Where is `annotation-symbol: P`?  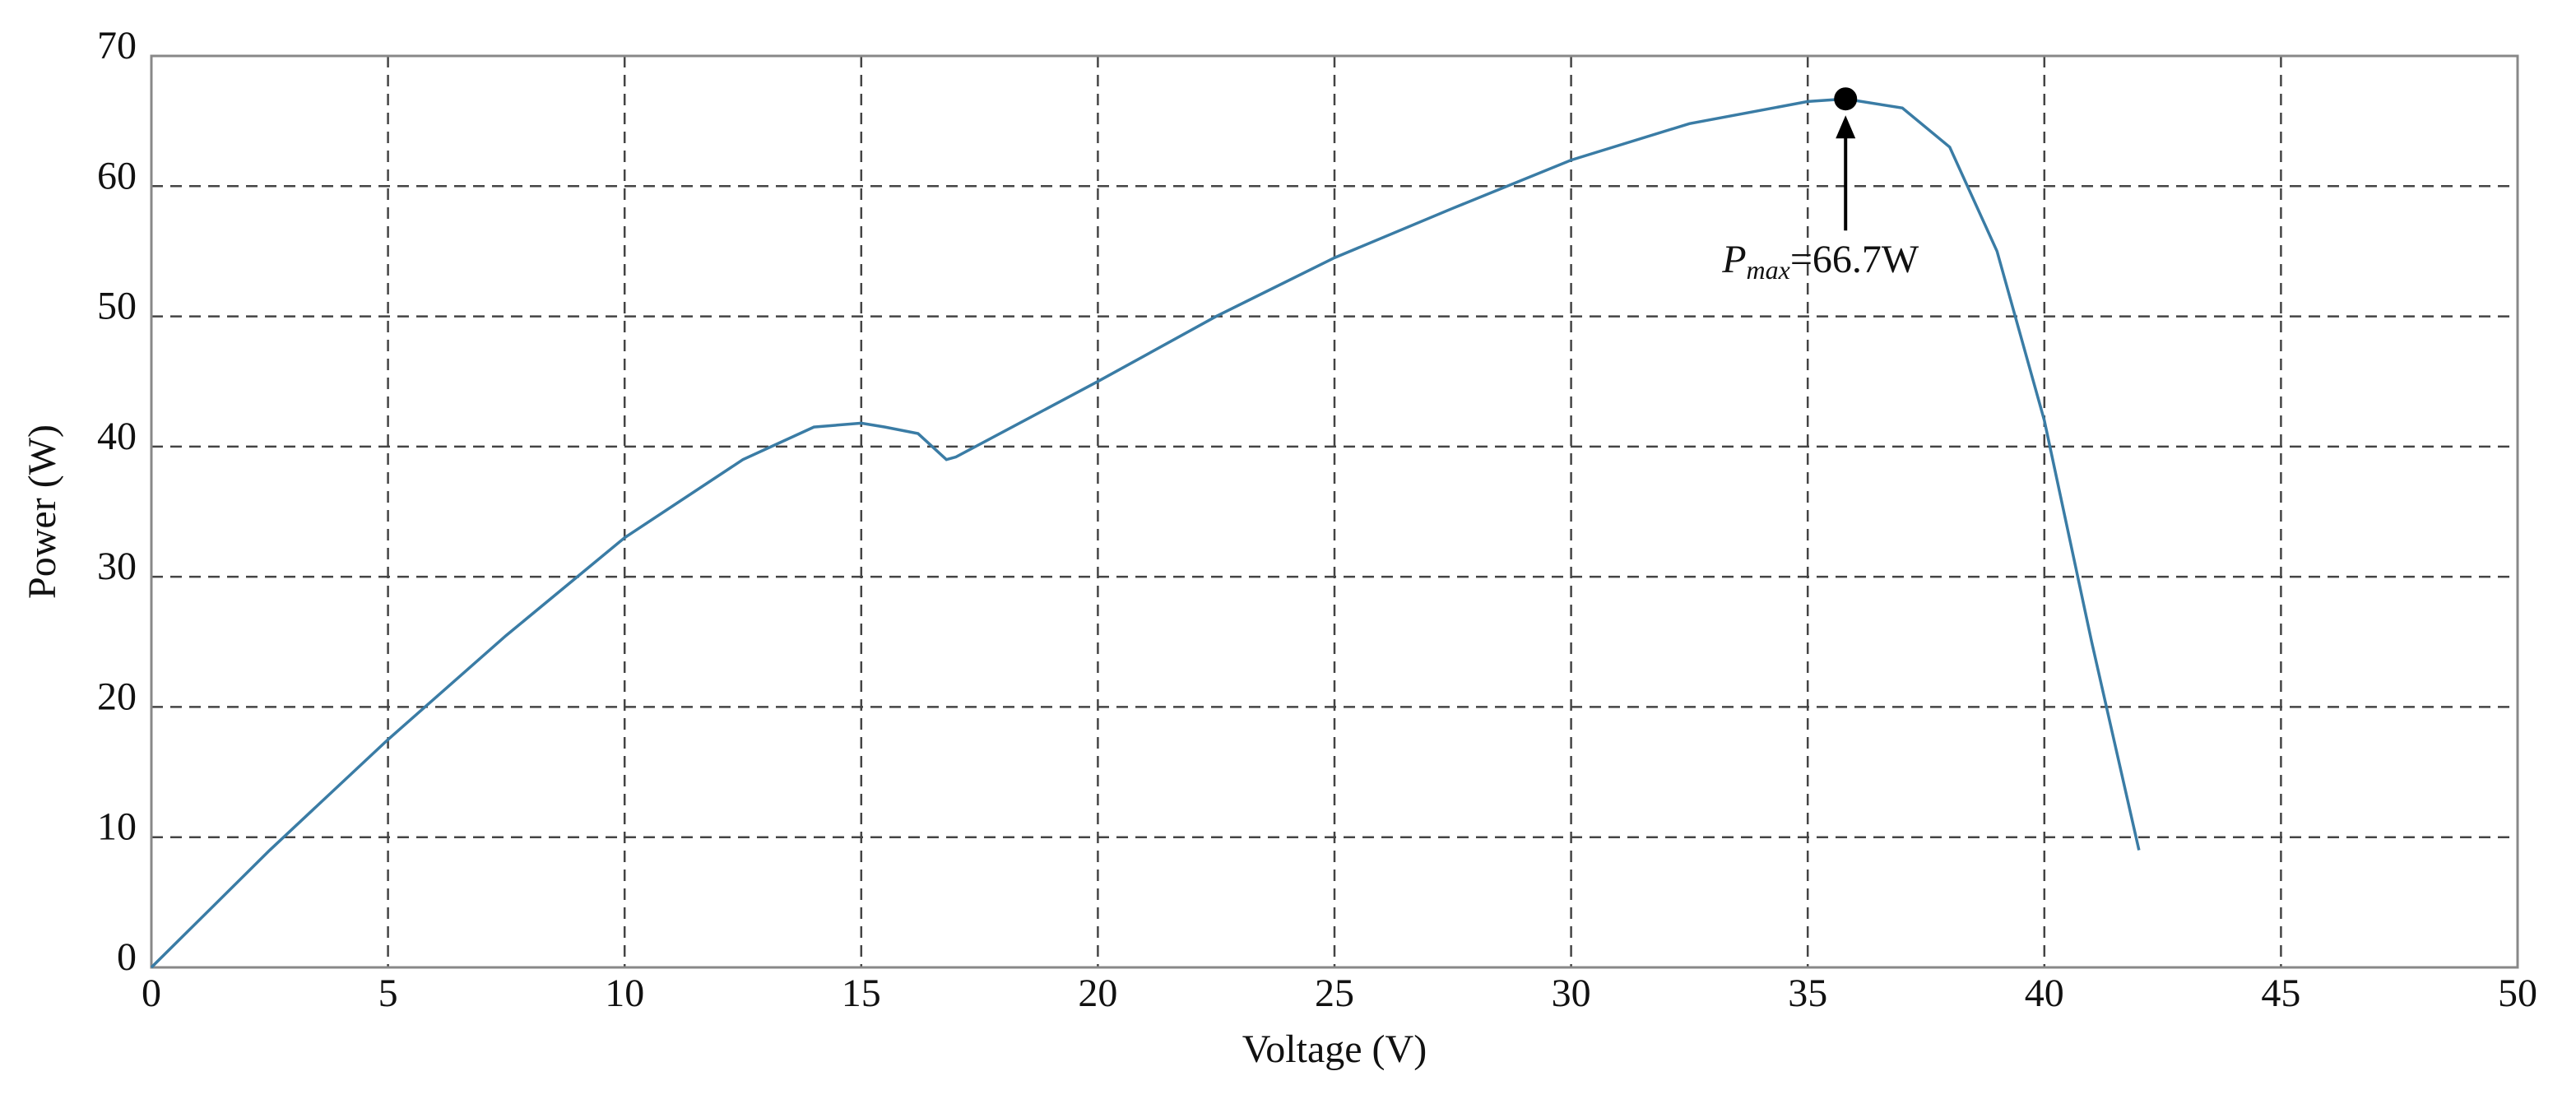 annotation-symbol: P is located at coordinates (1734, 259).